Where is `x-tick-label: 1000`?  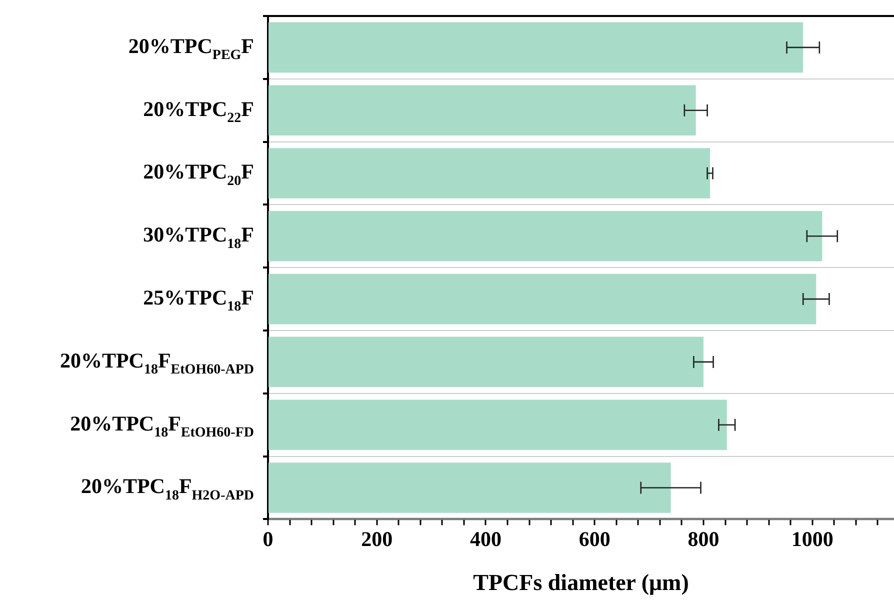 x-tick-label: 1000 is located at coordinates (812, 539).